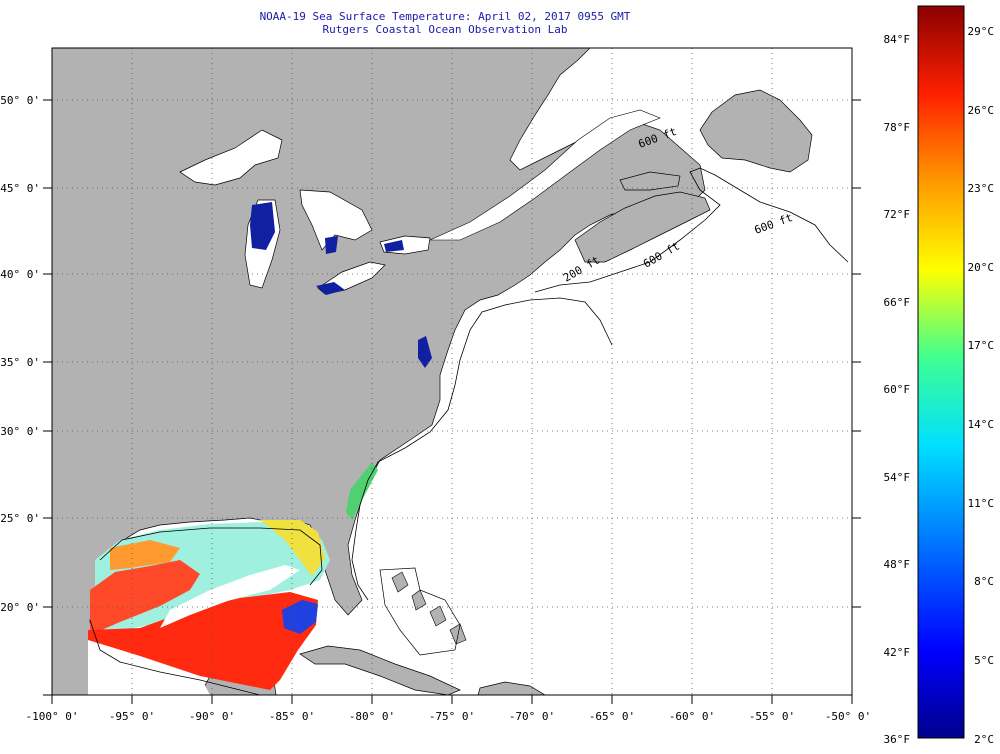  What do you see at coordinates (330, 288) in the screenshot?
I see `lake-erie-cold` at bounding box center [330, 288].